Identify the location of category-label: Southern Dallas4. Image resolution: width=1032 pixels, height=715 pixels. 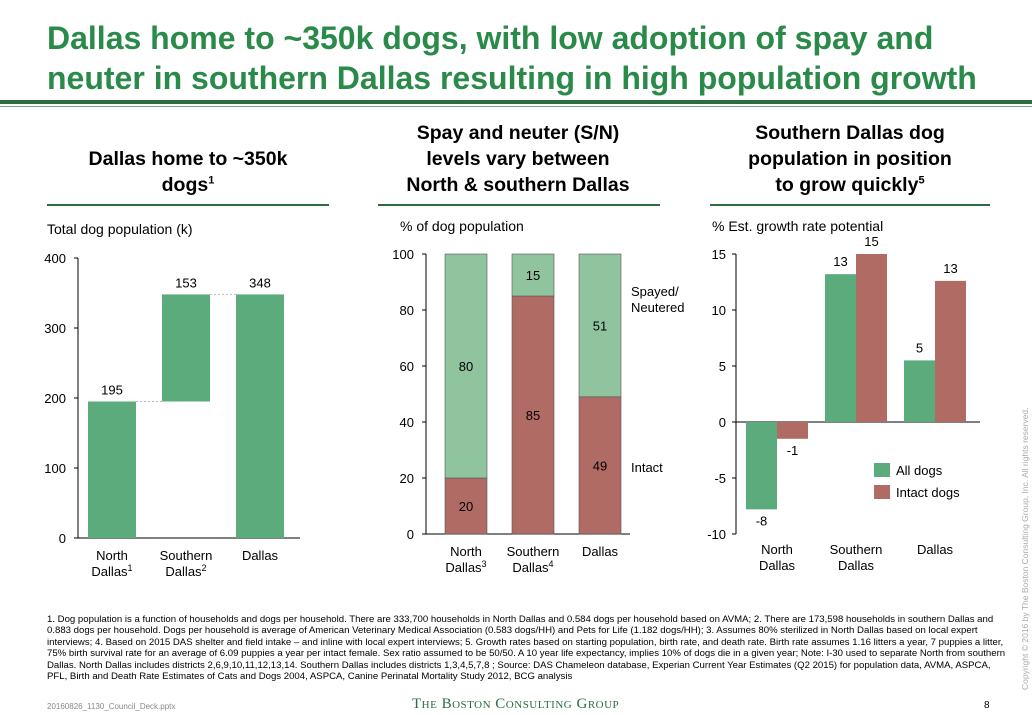
(533, 559).